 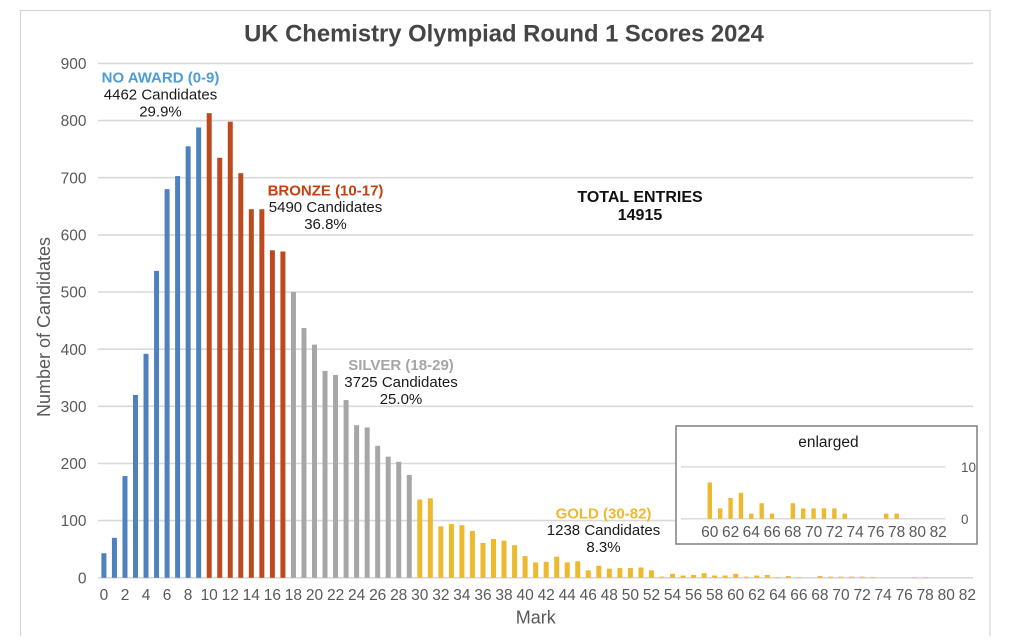 I want to click on svg-text: 32, so click(x=440, y=595).